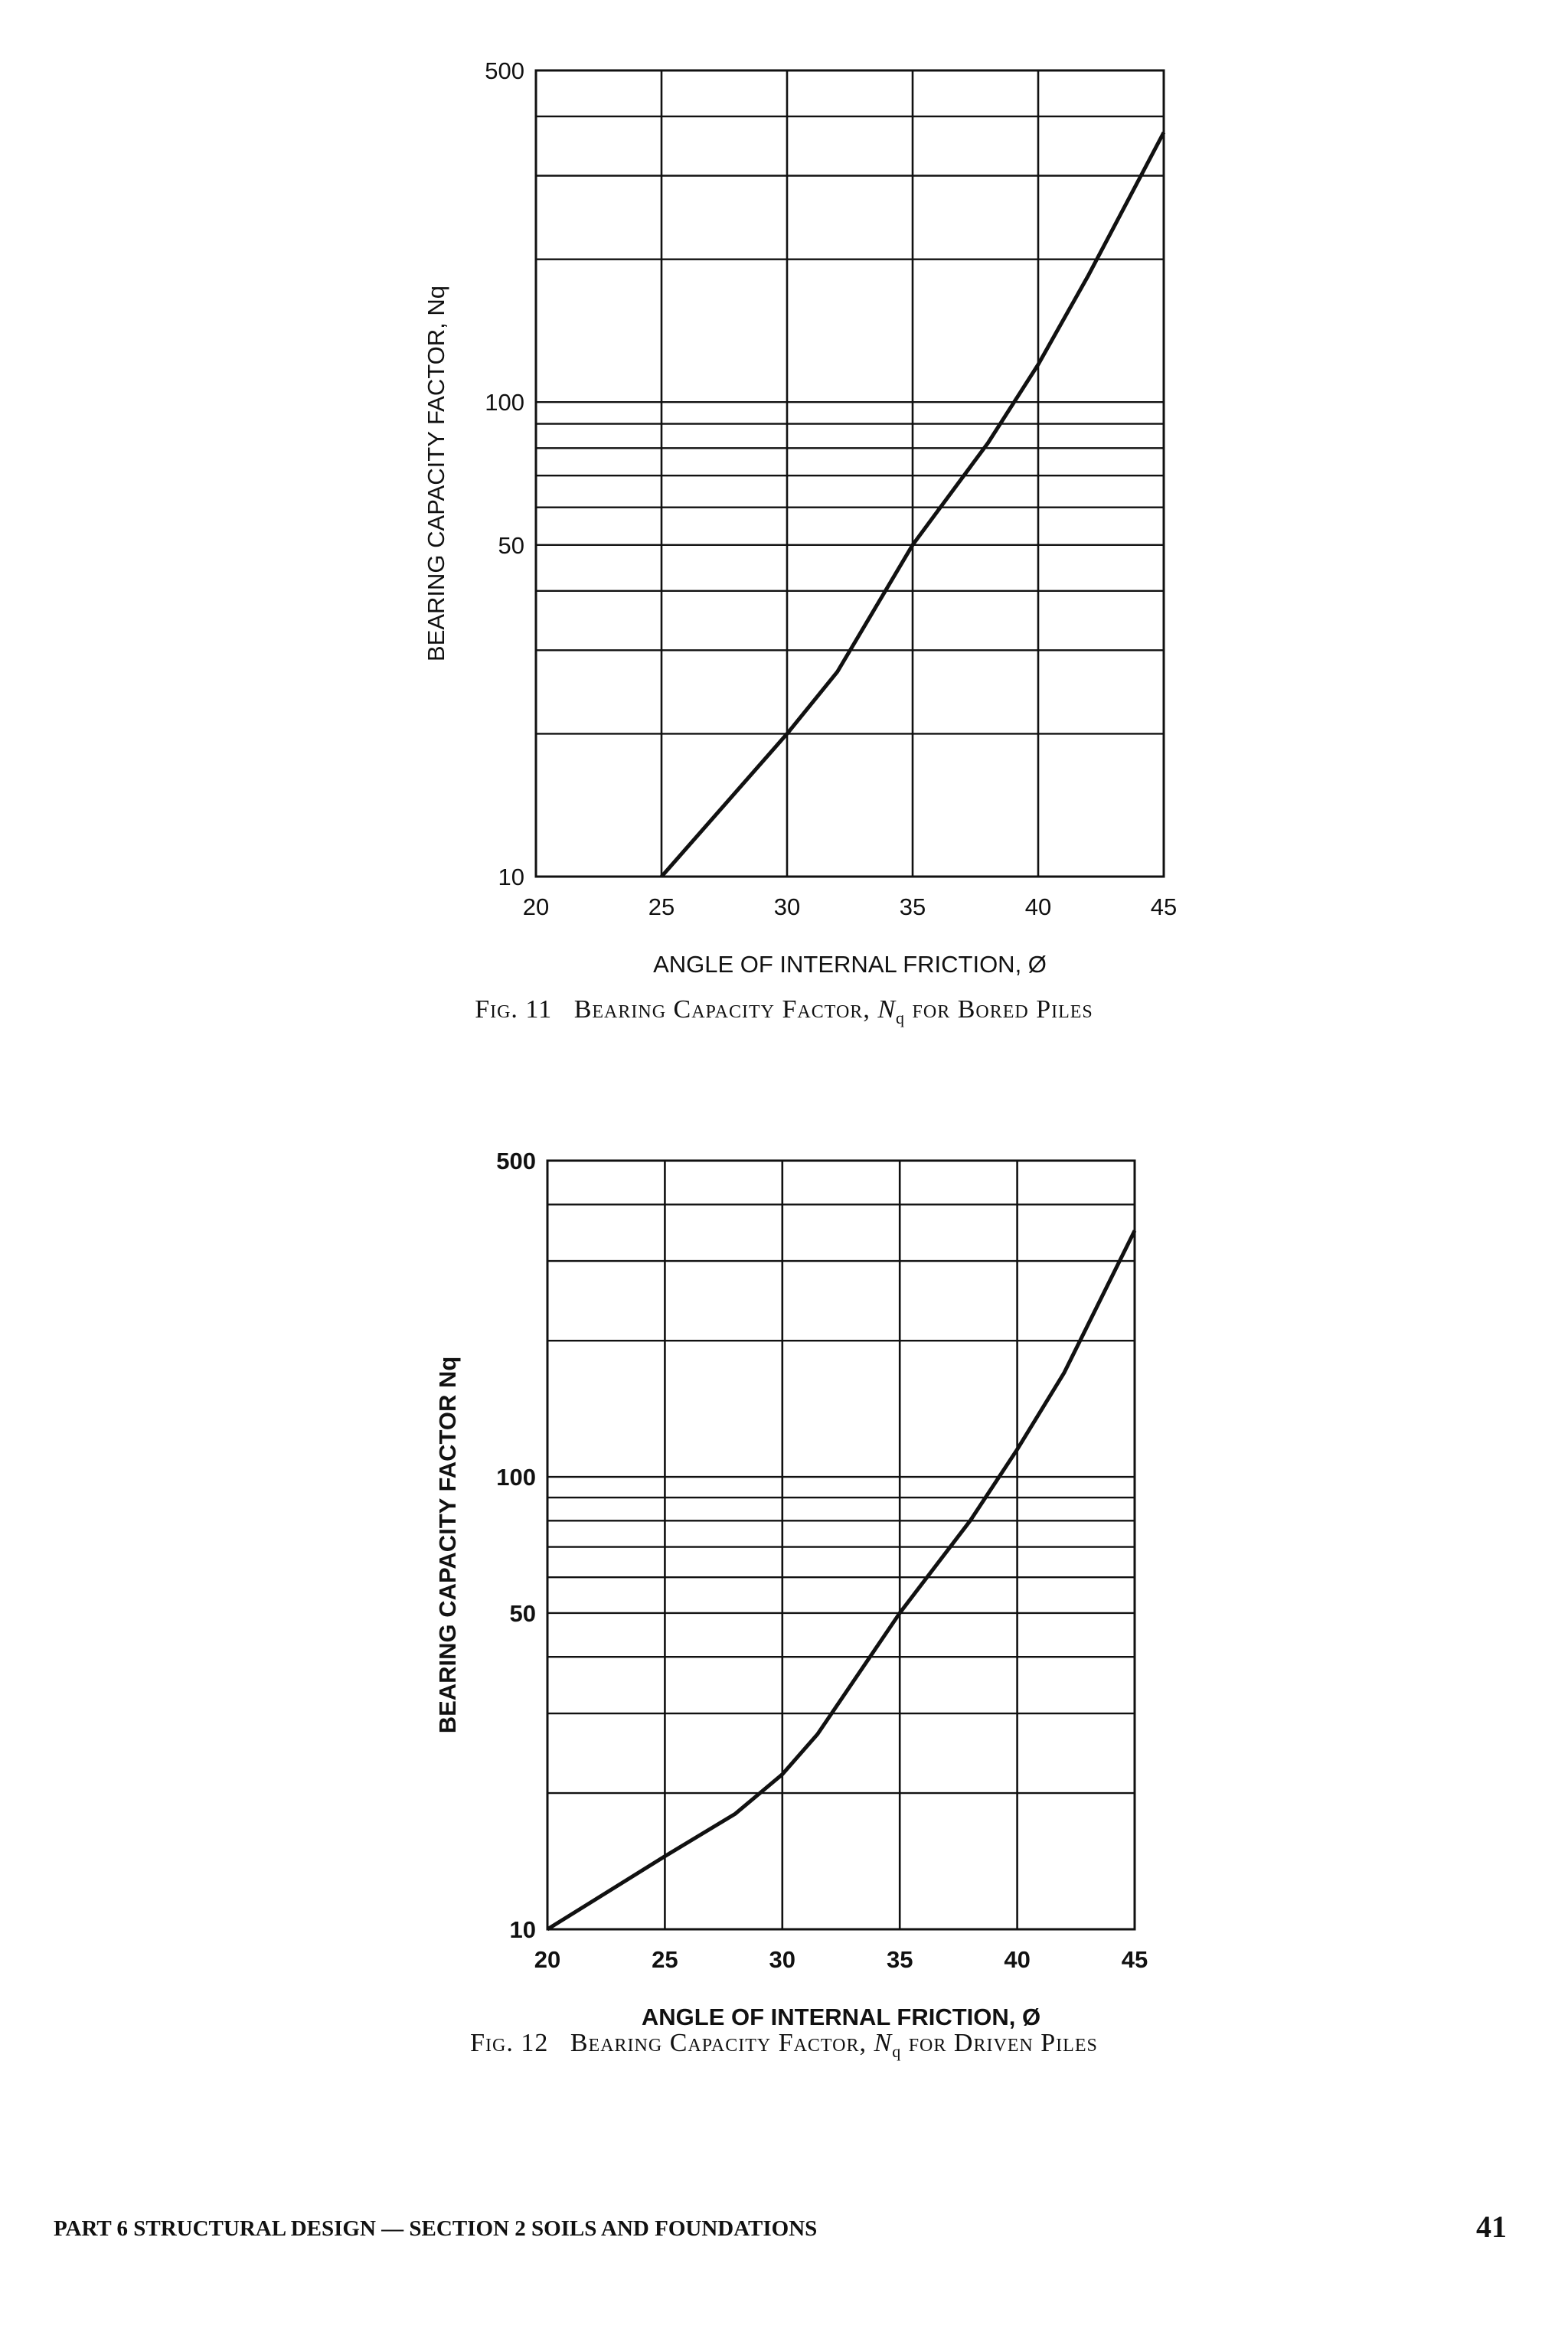  What do you see at coordinates (436, 473) in the screenshot?
I see `y-axis-title: BEARING CAPACITY FACTOR, Nq` at bounding box center [436, 473].